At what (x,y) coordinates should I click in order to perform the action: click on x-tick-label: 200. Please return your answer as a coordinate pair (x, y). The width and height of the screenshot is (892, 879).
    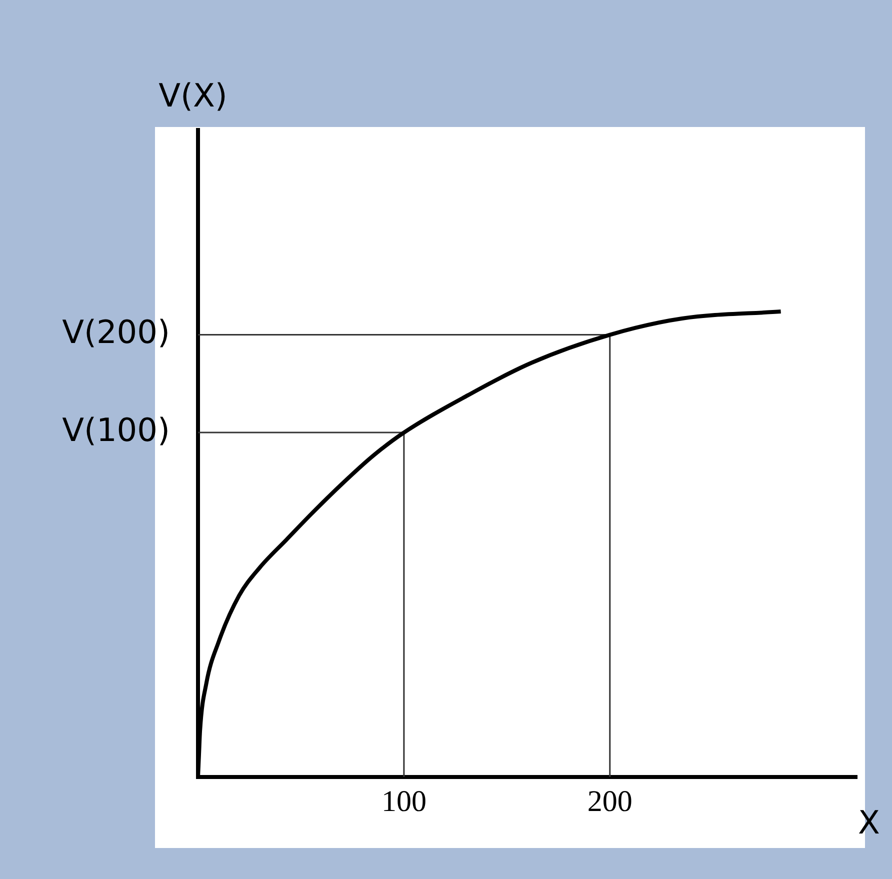
    Looking at the image, I should click on (609, 801).